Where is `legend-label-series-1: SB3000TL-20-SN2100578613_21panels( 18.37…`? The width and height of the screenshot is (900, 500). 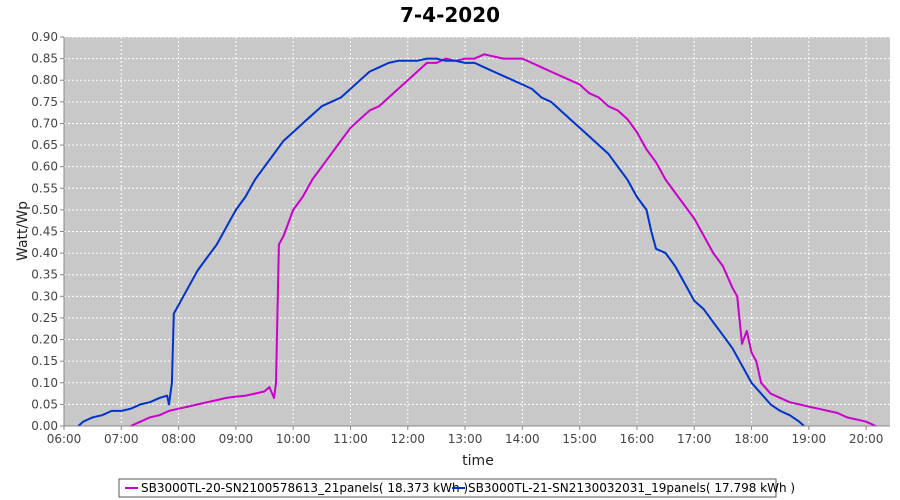 legend-label-series-1: SB3000TL-20-SN2100578613_21panels( 18.37… is located at coordinates (304, 488).